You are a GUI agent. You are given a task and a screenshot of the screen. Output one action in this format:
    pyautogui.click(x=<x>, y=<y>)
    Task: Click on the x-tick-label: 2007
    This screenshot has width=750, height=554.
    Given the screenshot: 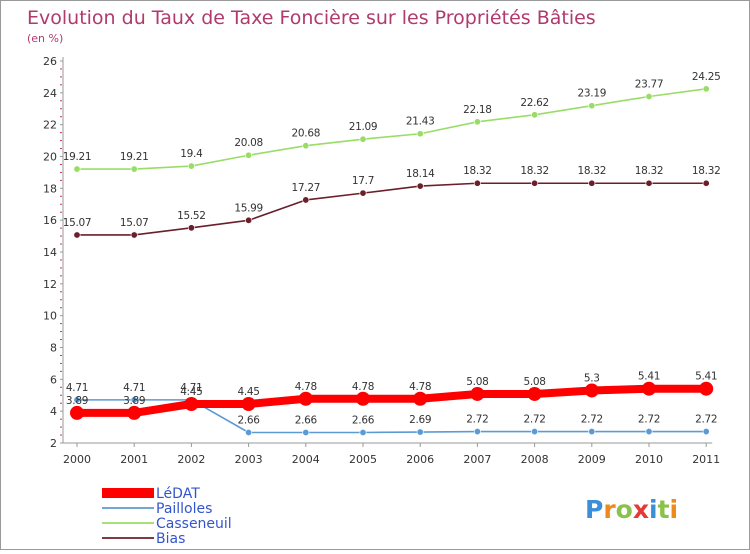 What is the action you would take?
    pyautogui.click(x=477, y=459)
    